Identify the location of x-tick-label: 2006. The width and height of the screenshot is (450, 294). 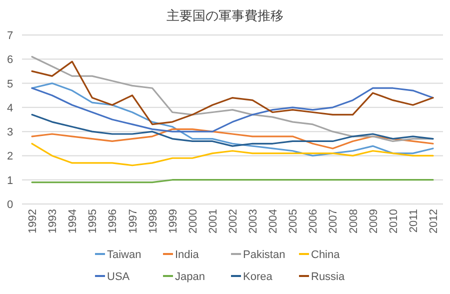
(314, 221).